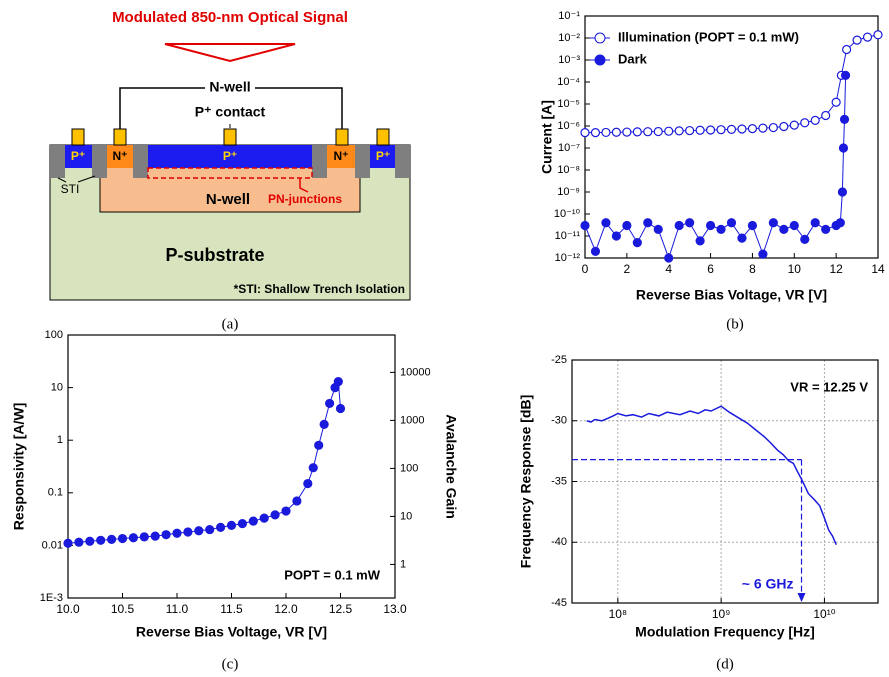 This screenshot has width=889, height=677. I want to click on reference-label: ~ 6 GHz, so click(768, 584).